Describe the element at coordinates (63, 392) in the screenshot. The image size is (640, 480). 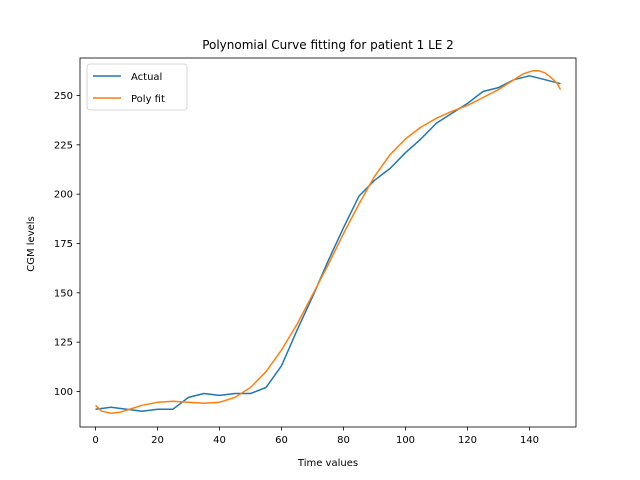
I see `y-tick-label: 100` at that location.